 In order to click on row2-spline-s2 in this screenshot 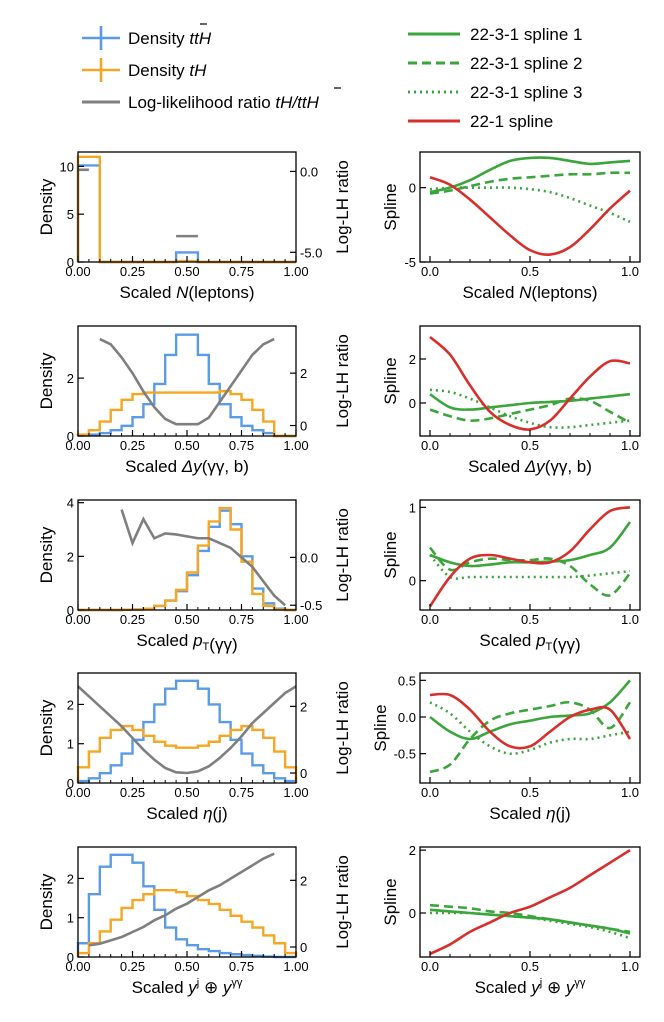, I will do `click(530, 410)`.